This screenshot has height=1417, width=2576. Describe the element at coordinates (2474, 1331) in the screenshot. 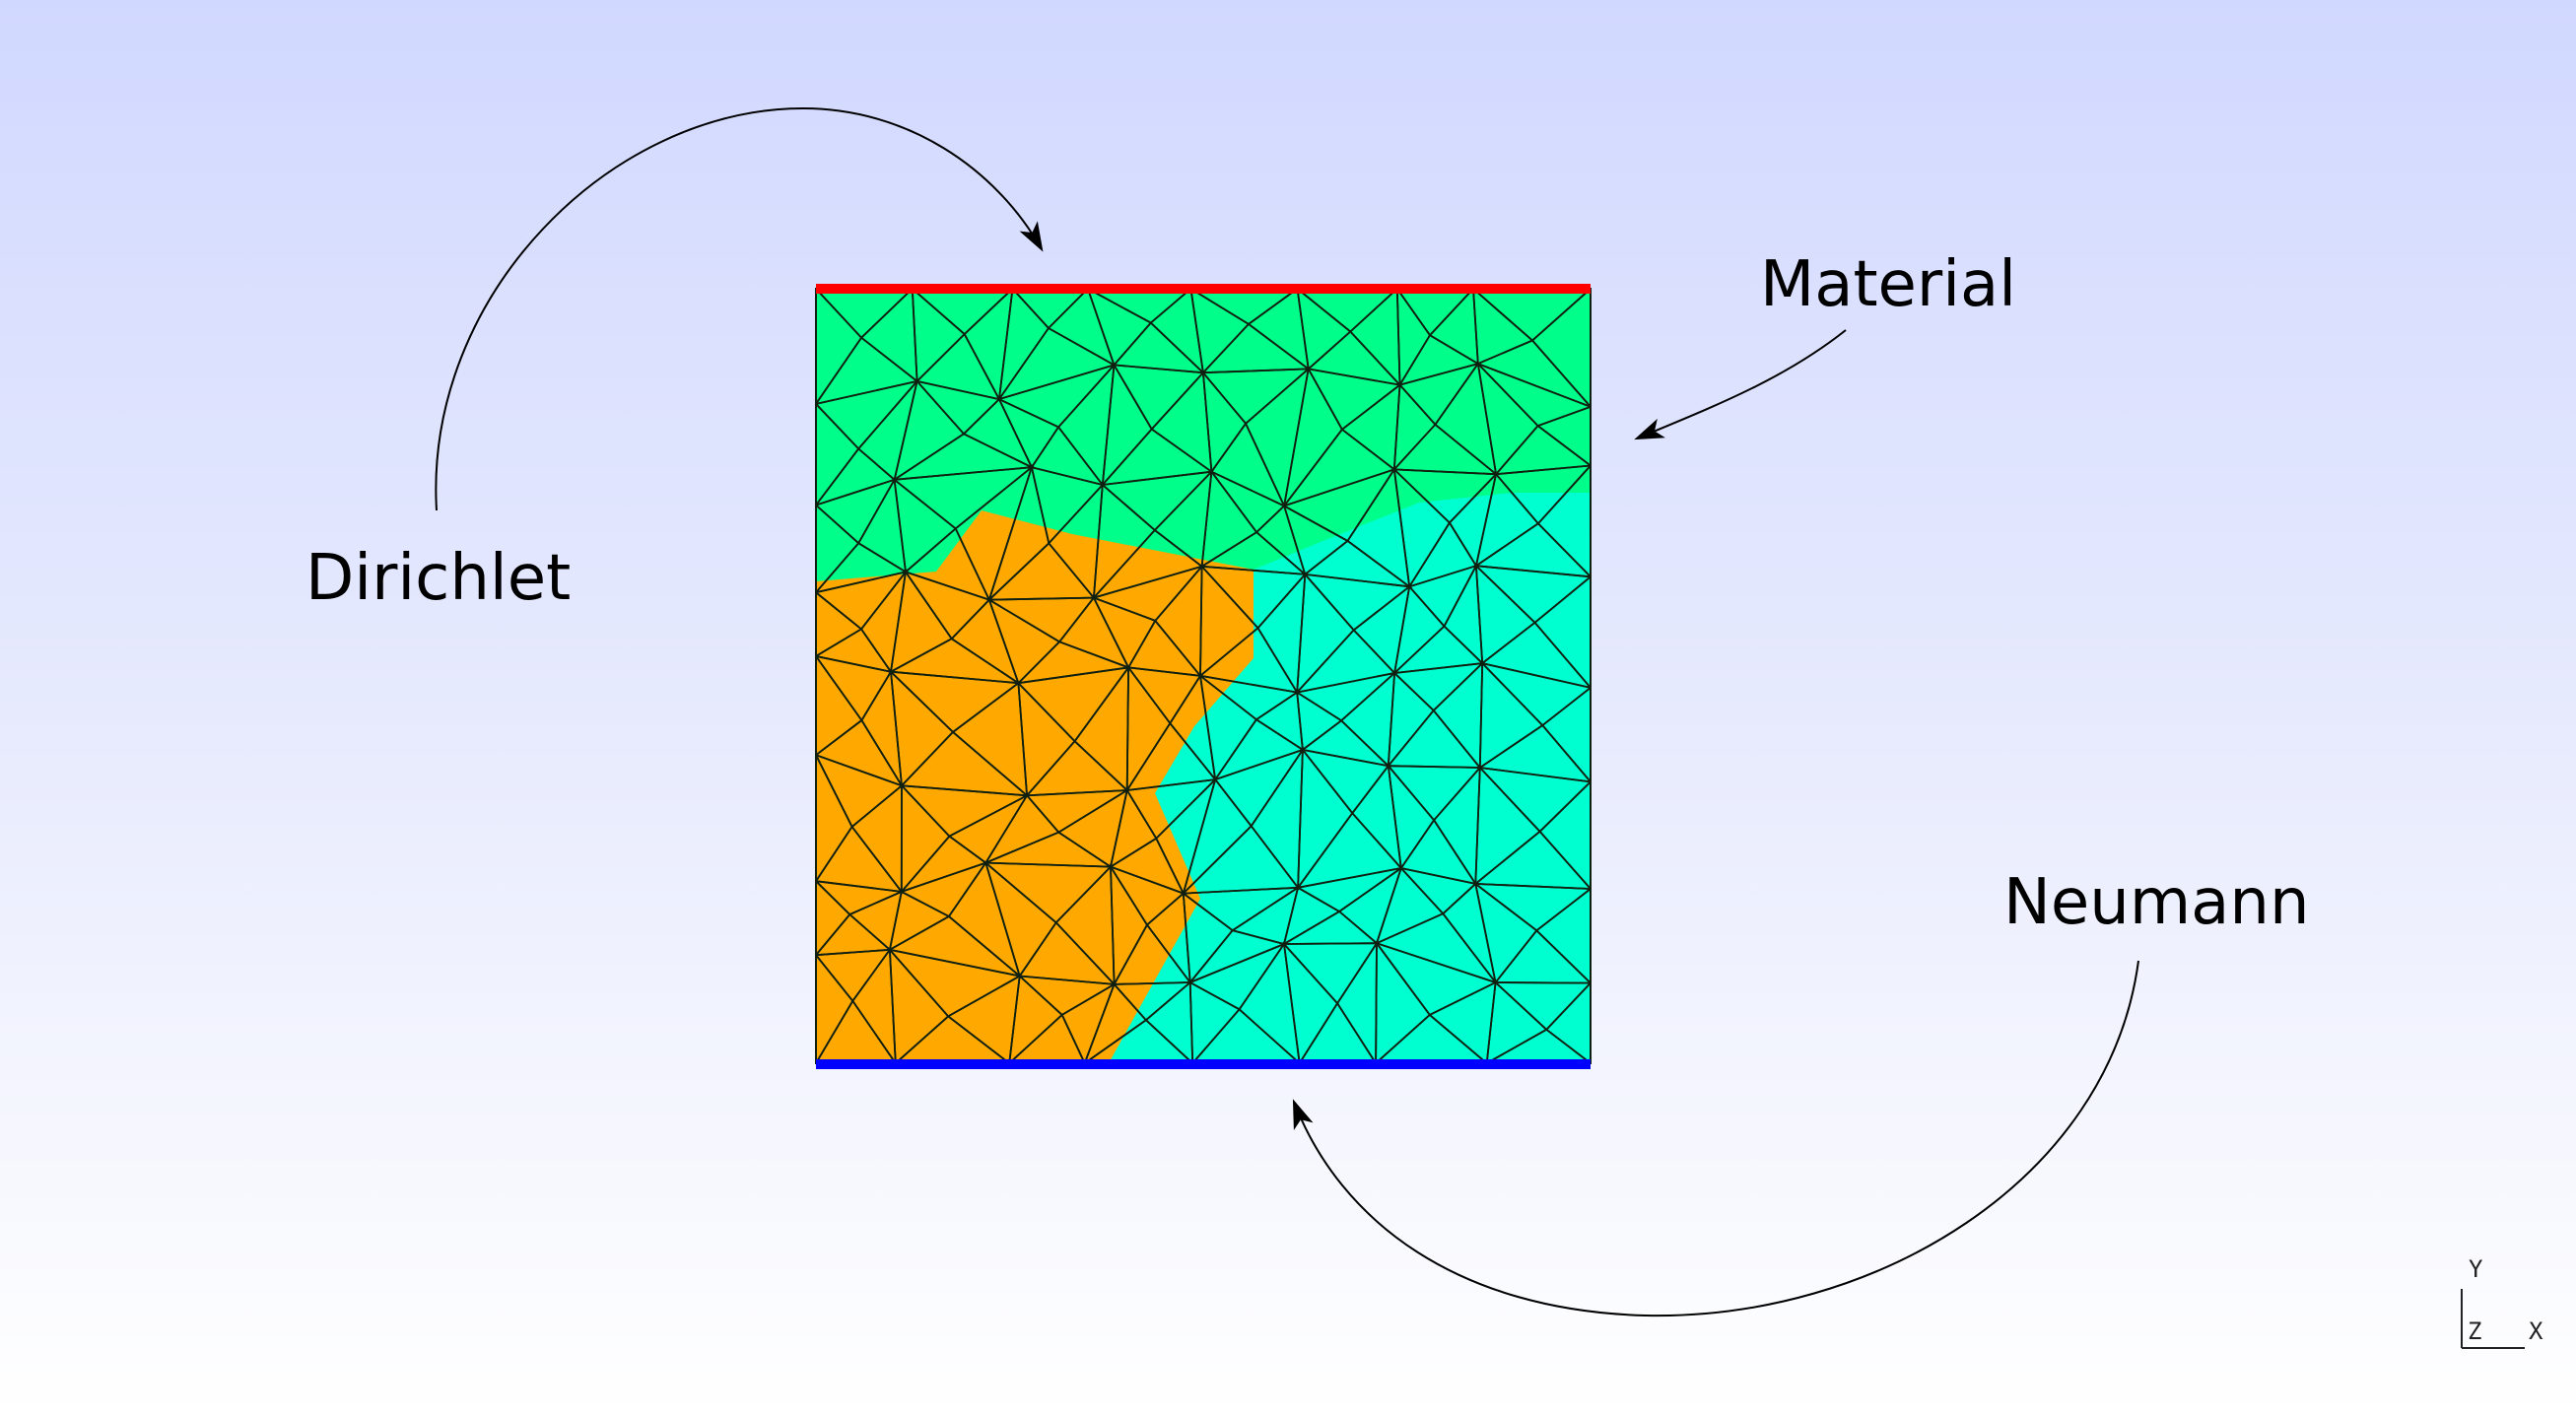

I see `z-axis-label: Z` at that location.